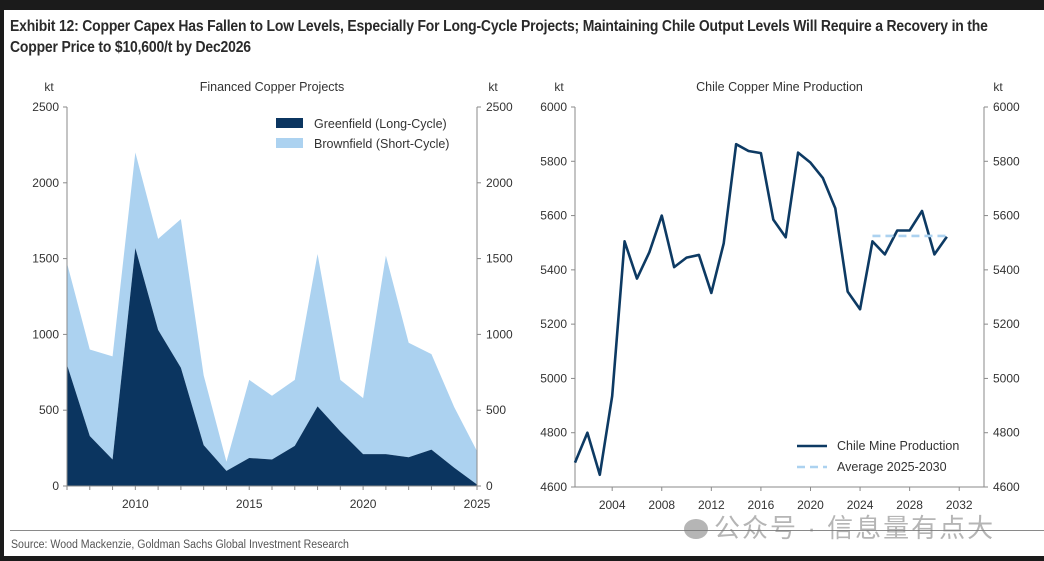 The width and height of the screenshot is (1044, 561). Describe the element at coordinates (499, 107) in the screenshot. I see `left-ytick-label-right: 2500` at that location.